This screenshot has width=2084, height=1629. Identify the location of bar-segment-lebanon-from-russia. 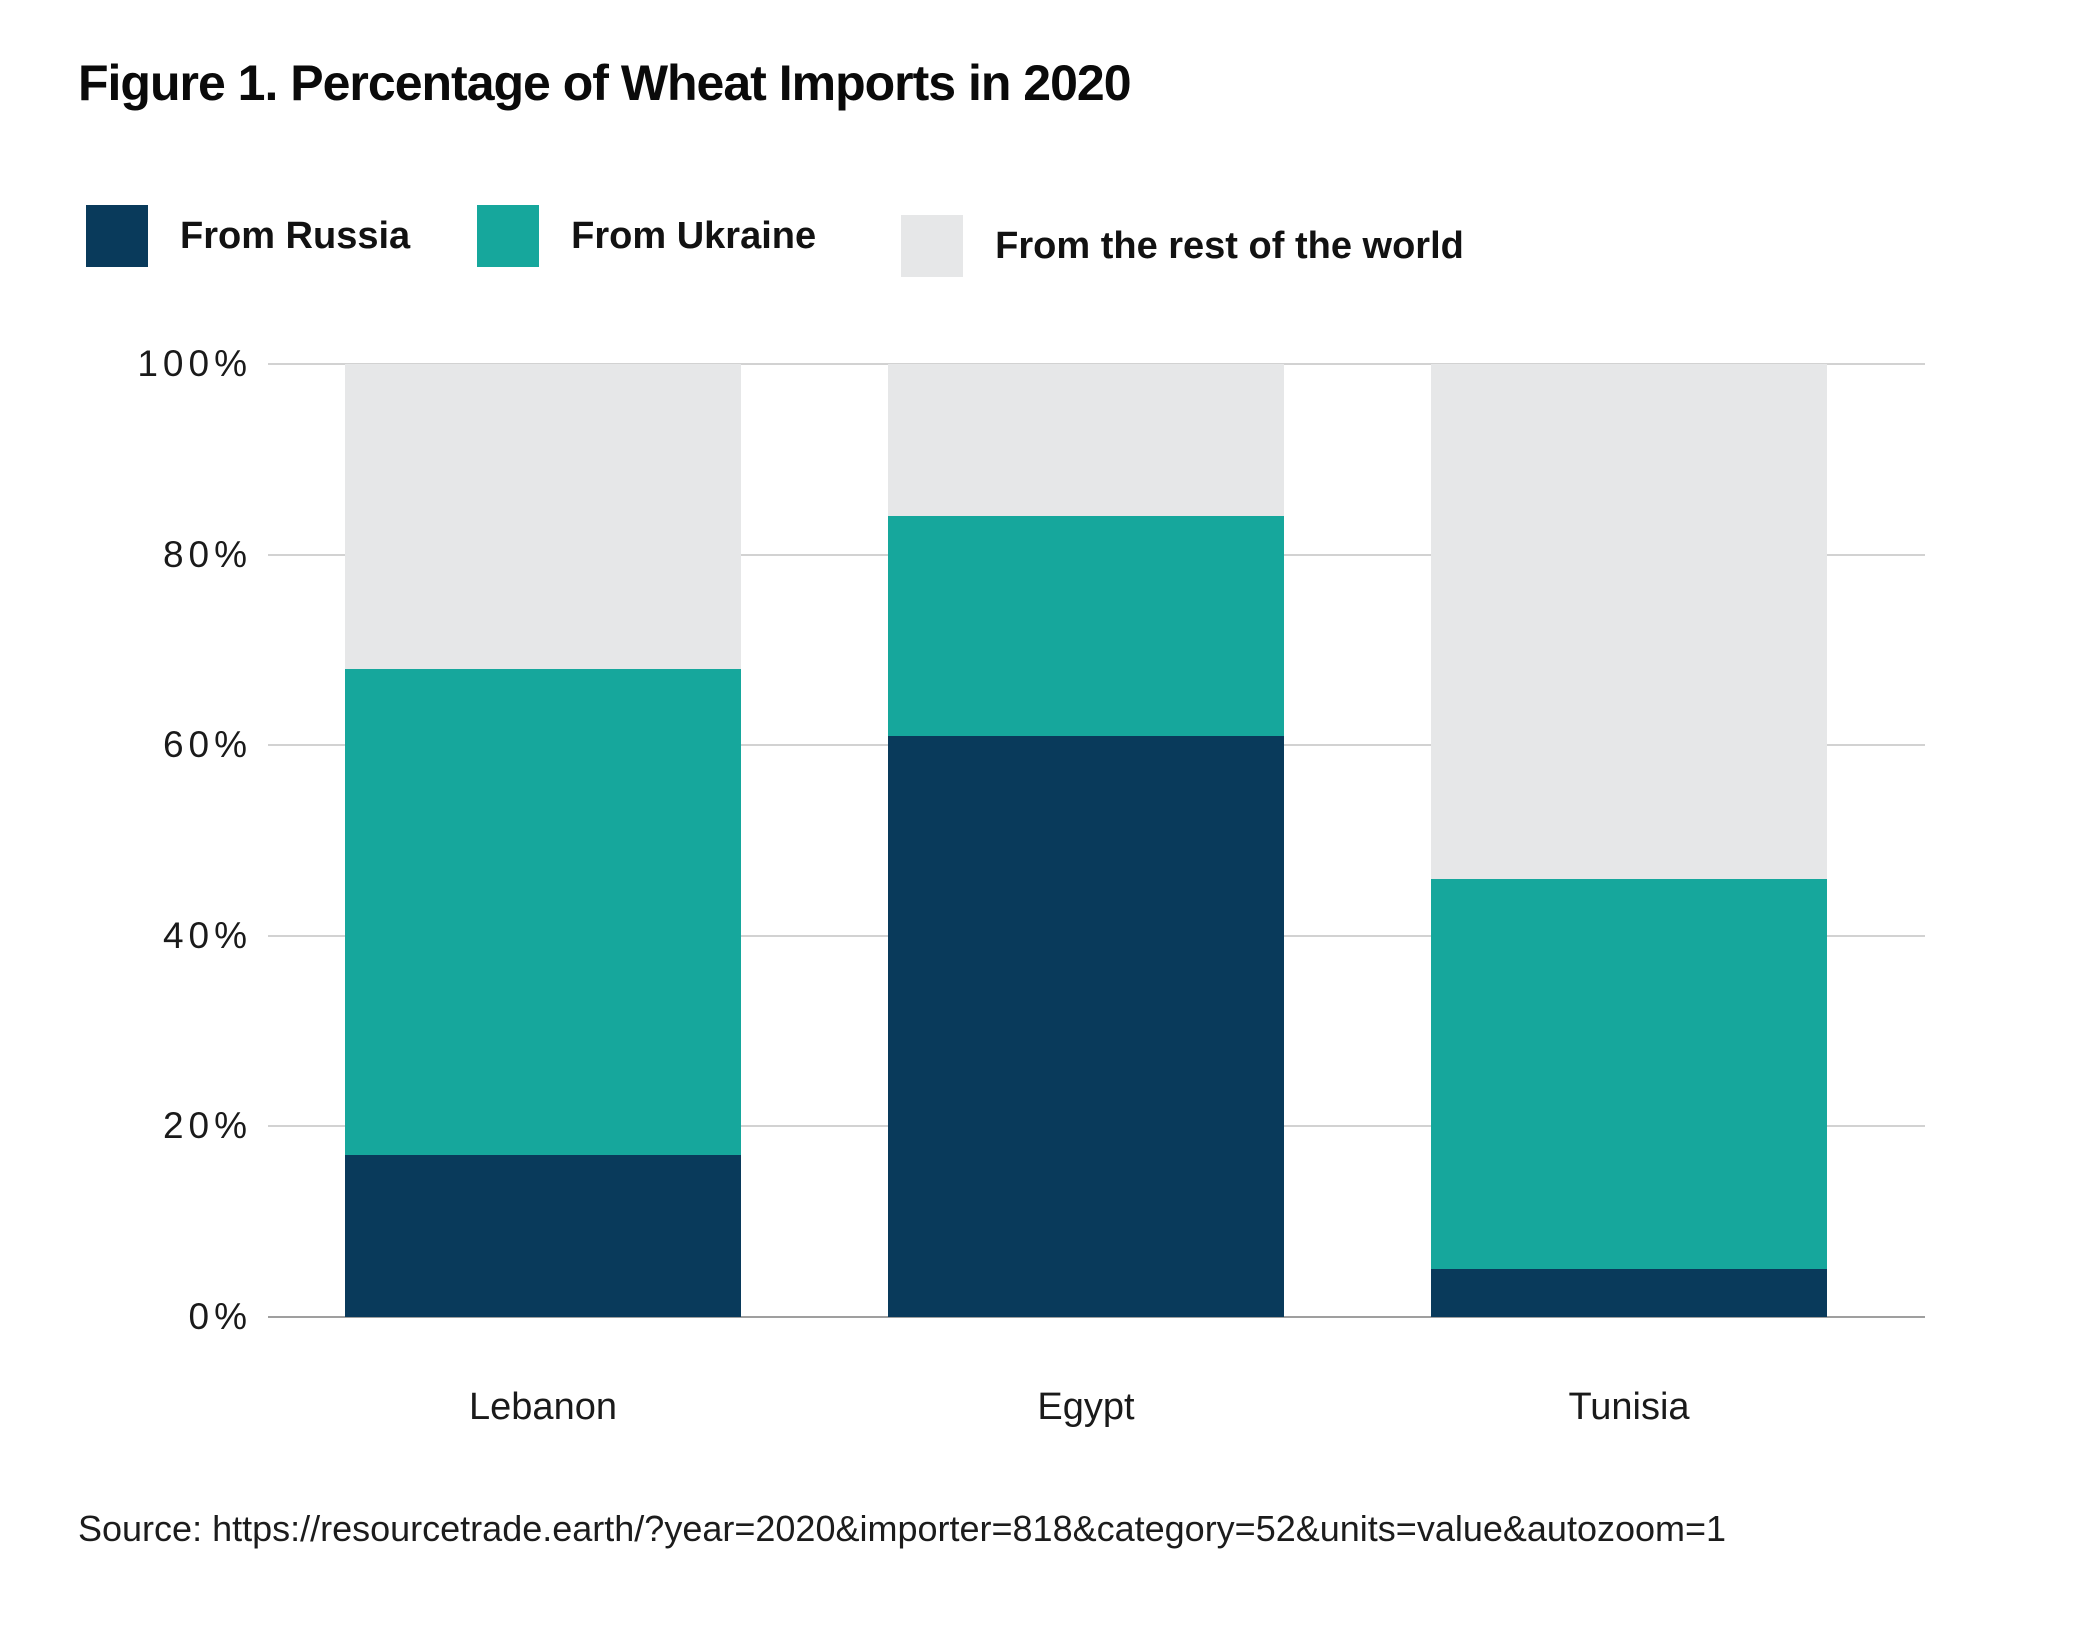
(543, 1236).